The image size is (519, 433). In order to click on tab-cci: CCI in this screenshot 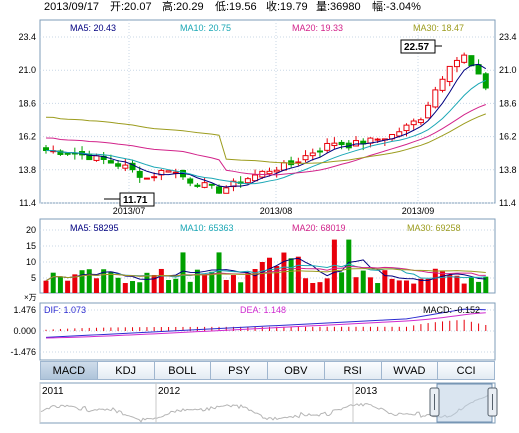, I will do `click(466, 370)`.